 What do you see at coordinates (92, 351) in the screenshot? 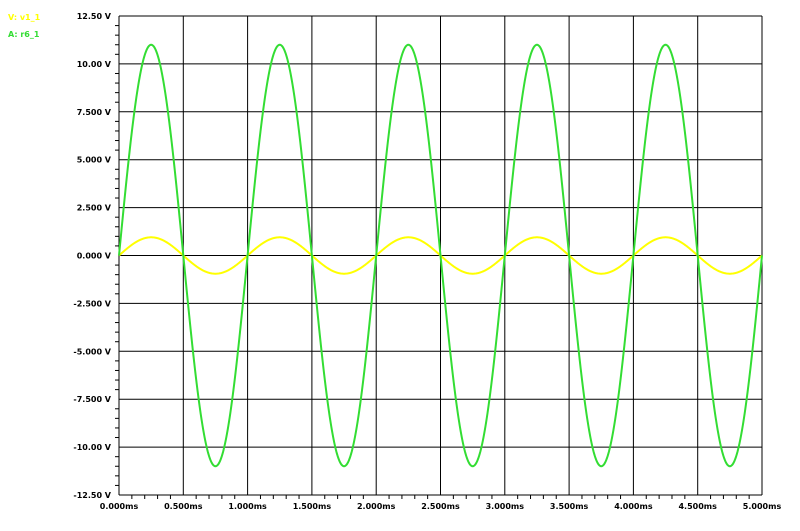
I see `y-tick-label: -5.000 V` at bounding box center [92, 351].